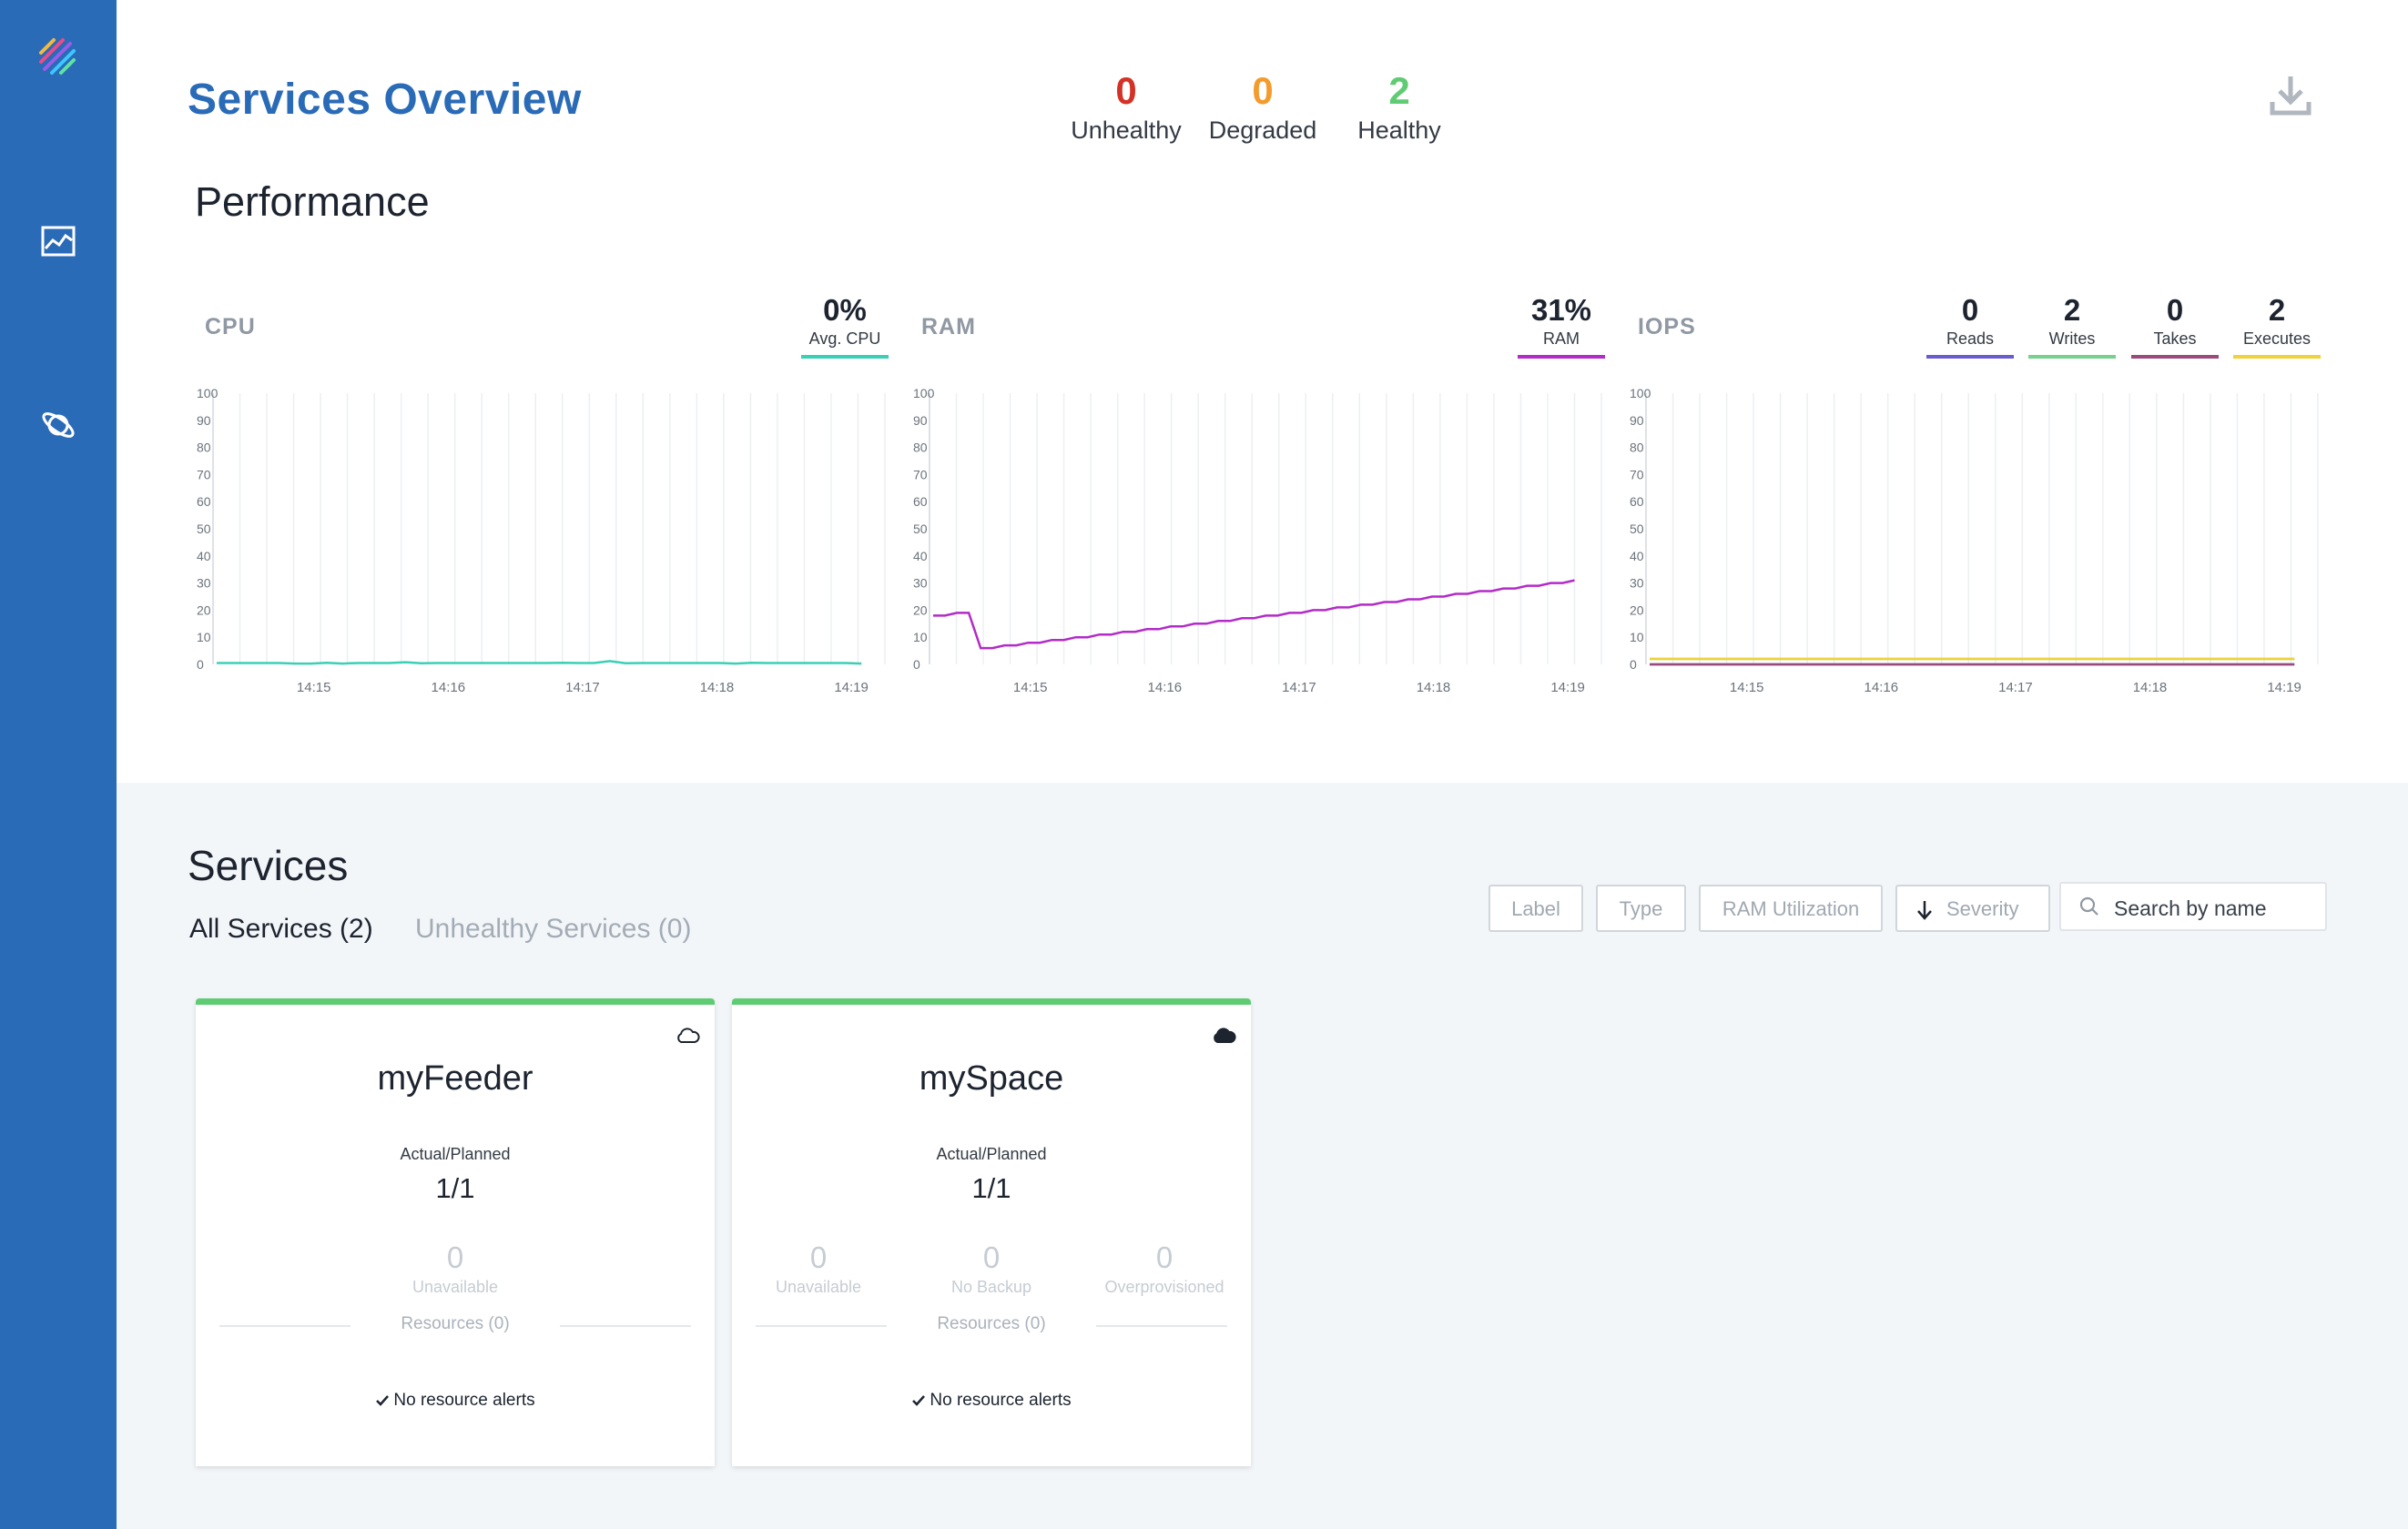 The width and height of the screenshot is (2408, 1529). I want to click on degraded-label: Degraded, so click(1263, 130).